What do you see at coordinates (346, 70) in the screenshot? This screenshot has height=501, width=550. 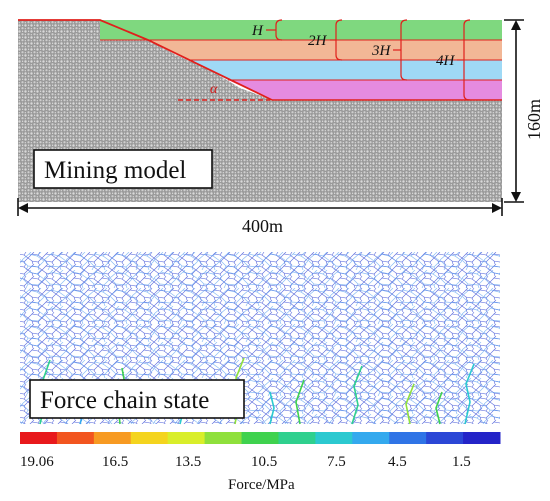 I see `layer-3h` at bounding box center [346, 70].